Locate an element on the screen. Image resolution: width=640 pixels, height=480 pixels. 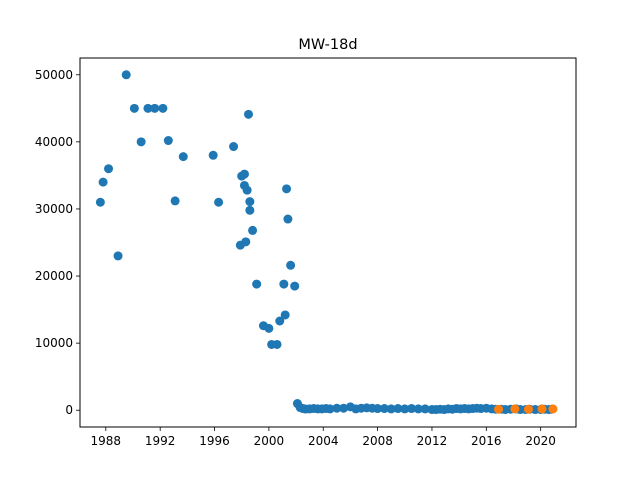
y-tick-label: 30000 is located at coordinates (54, 209).